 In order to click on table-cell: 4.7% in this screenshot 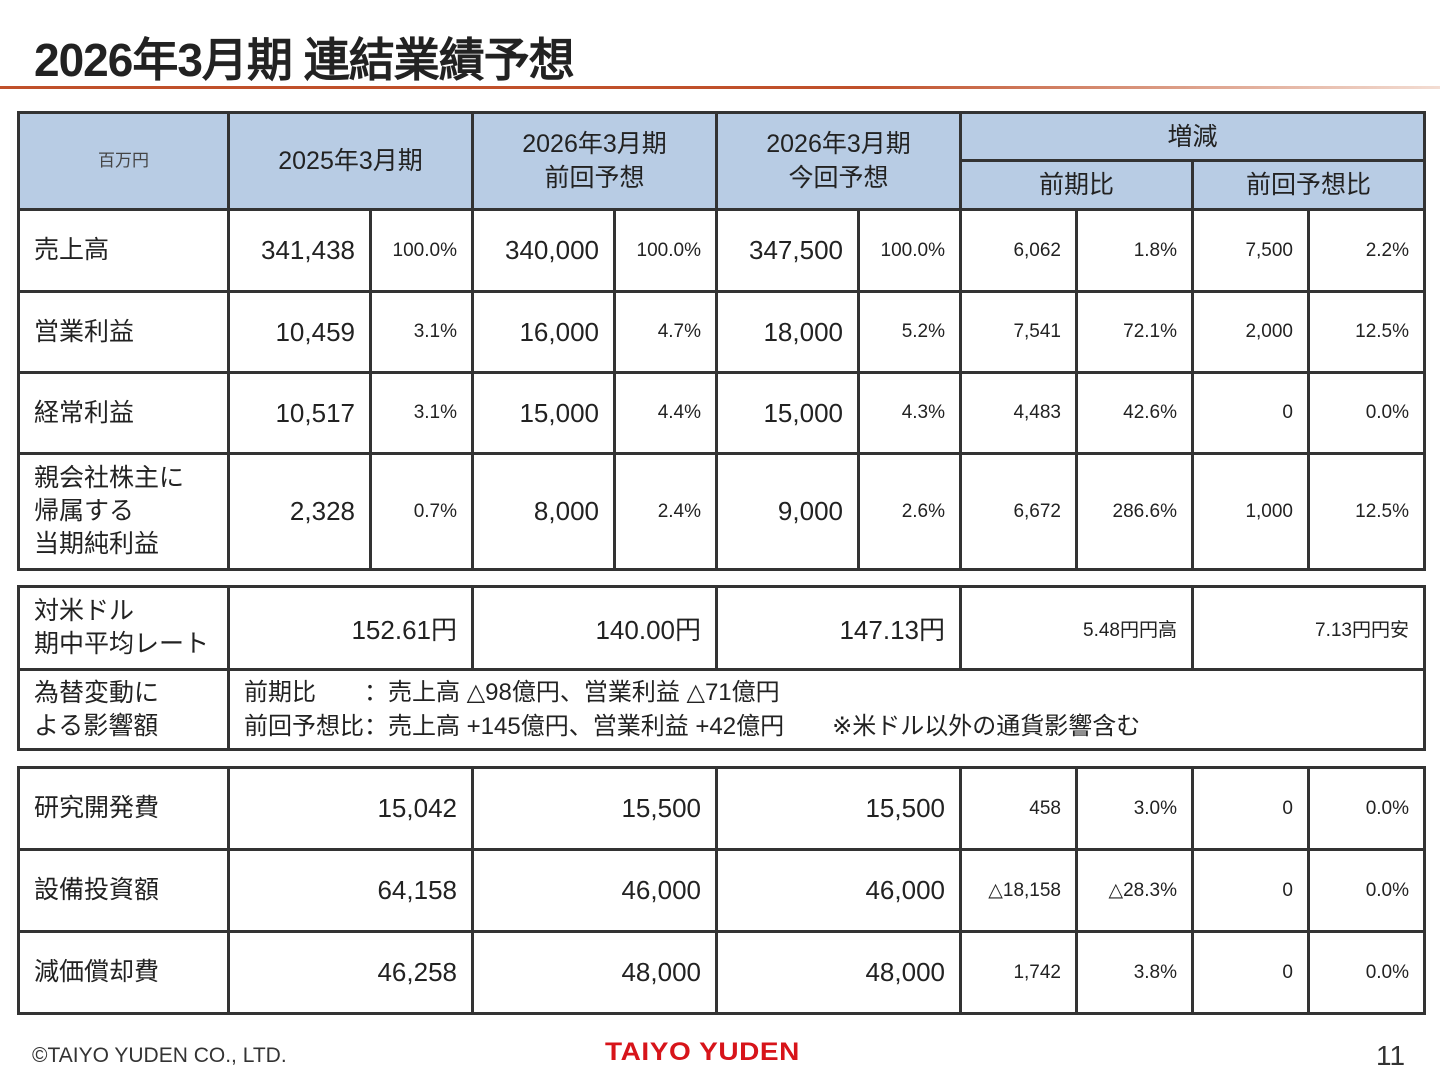, I will do `click(665, 332)`.